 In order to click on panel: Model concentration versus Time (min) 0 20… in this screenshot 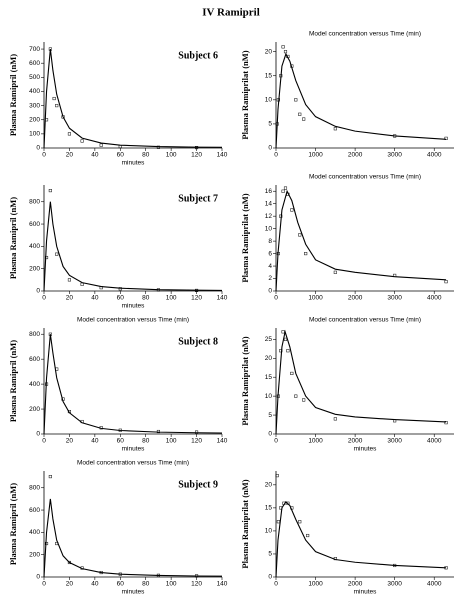, I will do `click(118, 385)`.